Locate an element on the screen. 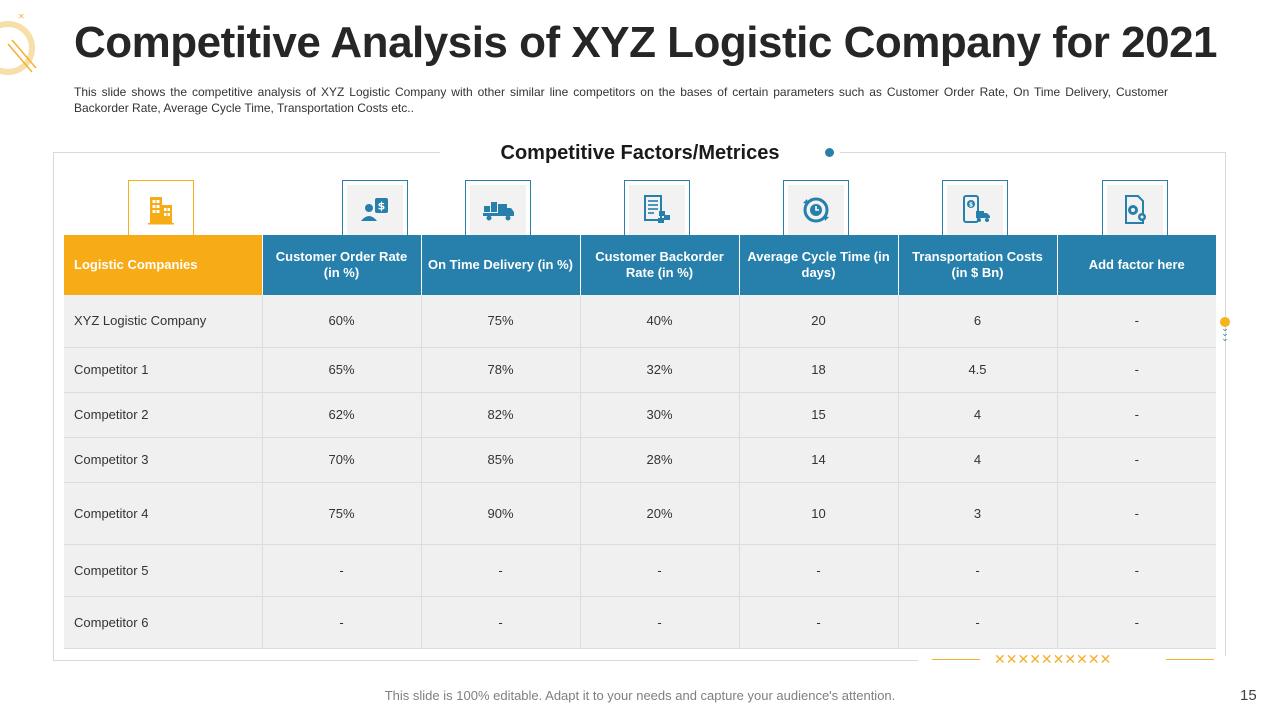 The height and width of the screenshot is (720, 1280). company-name-cell: Competitor 2 is located at coordinates (163, 415).